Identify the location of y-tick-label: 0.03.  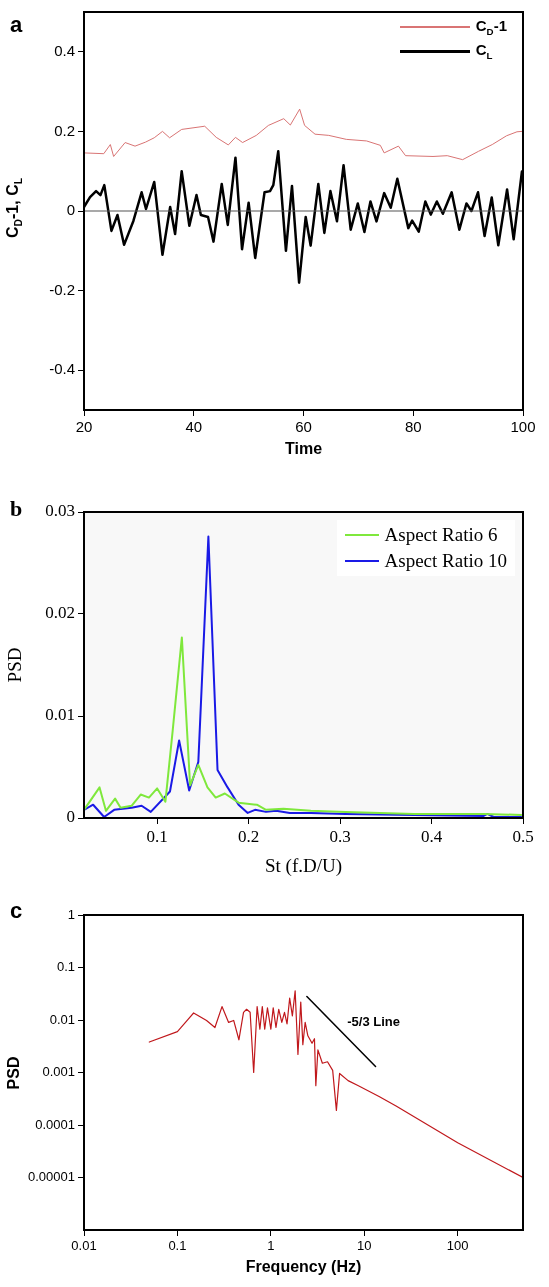
(60, 511).